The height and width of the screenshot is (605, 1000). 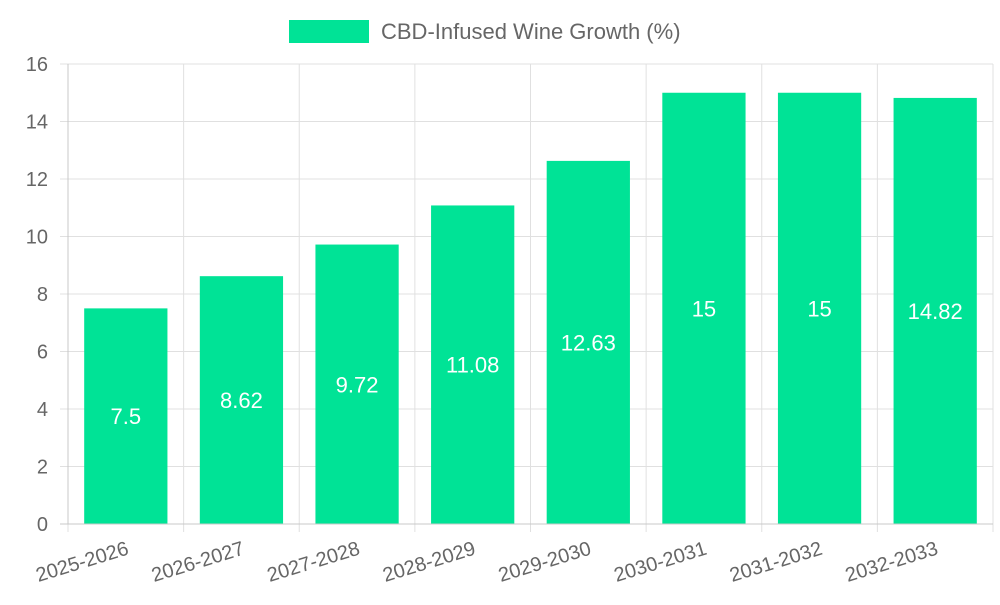 What do you see at coordinates (531, 31) in the screenshot?
I see `legend-label: CBD-Infused Wine Growth (%)` at bounding box center [531, 31].